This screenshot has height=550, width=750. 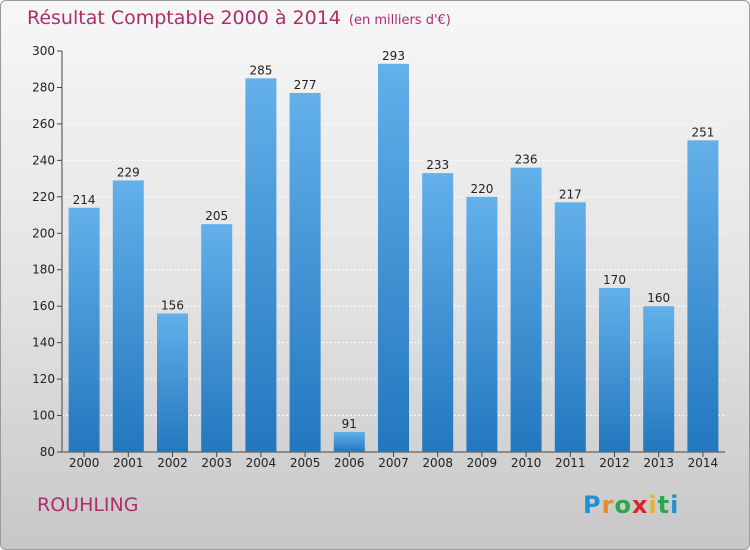 I want to click on x-tick-label: 2012, so click(x=614, y=463).